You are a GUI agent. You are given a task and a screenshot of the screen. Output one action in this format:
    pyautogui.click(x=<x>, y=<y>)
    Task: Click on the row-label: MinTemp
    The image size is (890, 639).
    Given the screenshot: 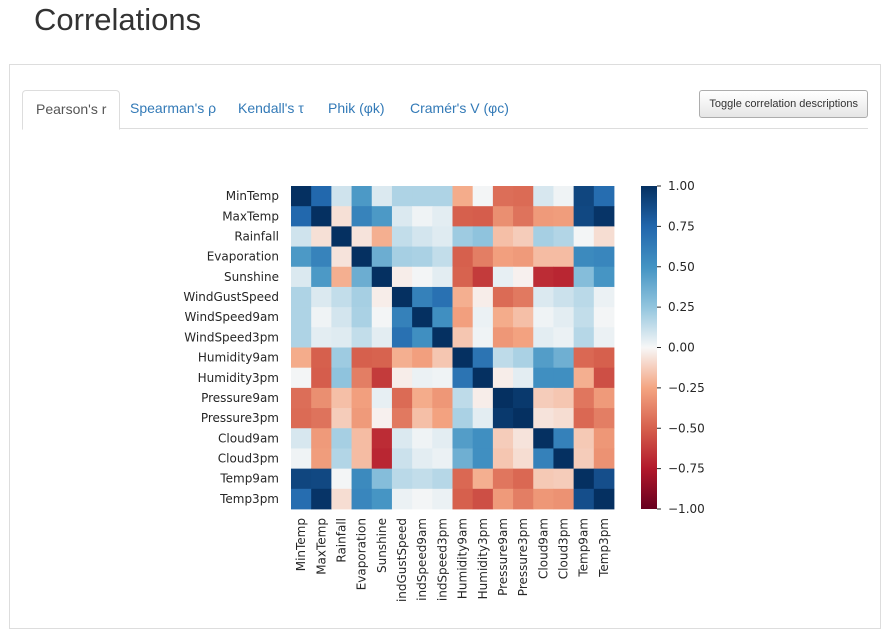 What is the action you would take?
    pyautogui.click(x=252, y=196)
    